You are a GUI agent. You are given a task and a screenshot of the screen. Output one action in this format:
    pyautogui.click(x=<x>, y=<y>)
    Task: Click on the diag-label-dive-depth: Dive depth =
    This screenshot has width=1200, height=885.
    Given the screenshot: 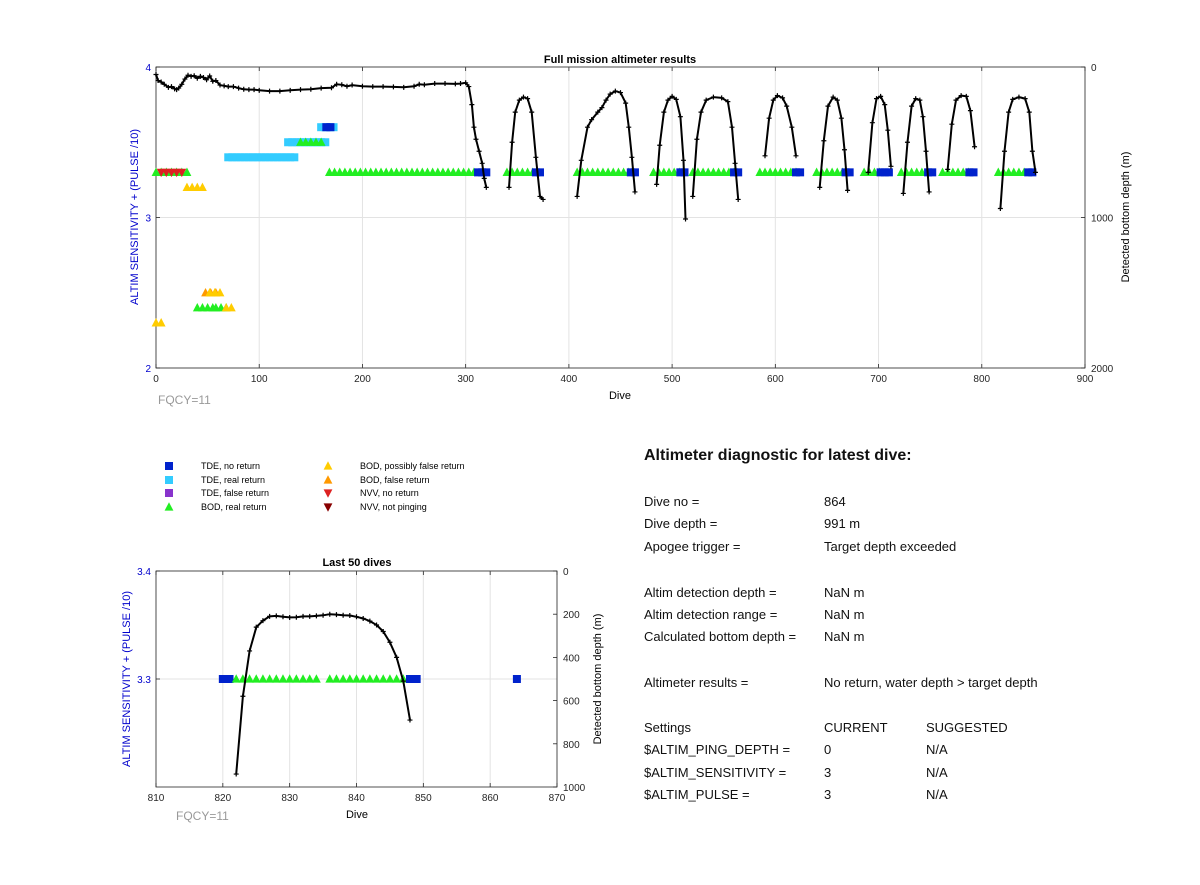 What is the action you would take?
    pyautogui.click(x=681, y=523)
    